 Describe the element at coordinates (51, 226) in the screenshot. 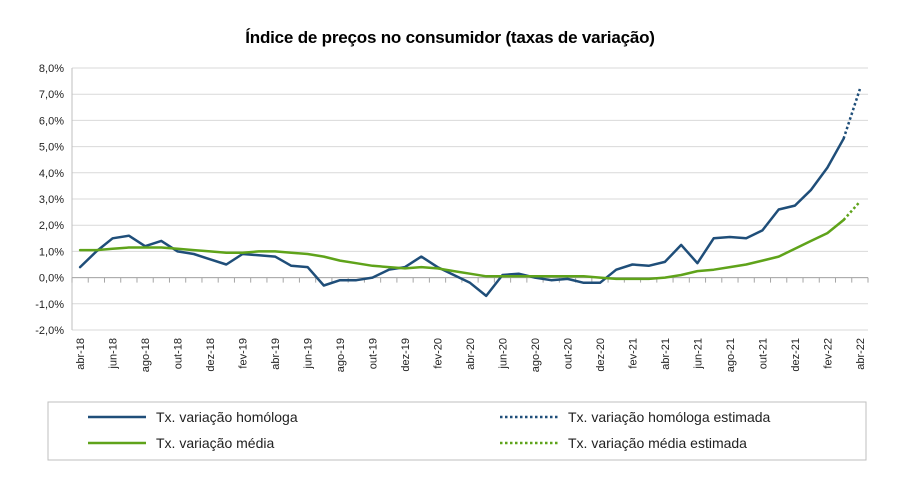

I see `y-tick-label: 2,0%` at that location.